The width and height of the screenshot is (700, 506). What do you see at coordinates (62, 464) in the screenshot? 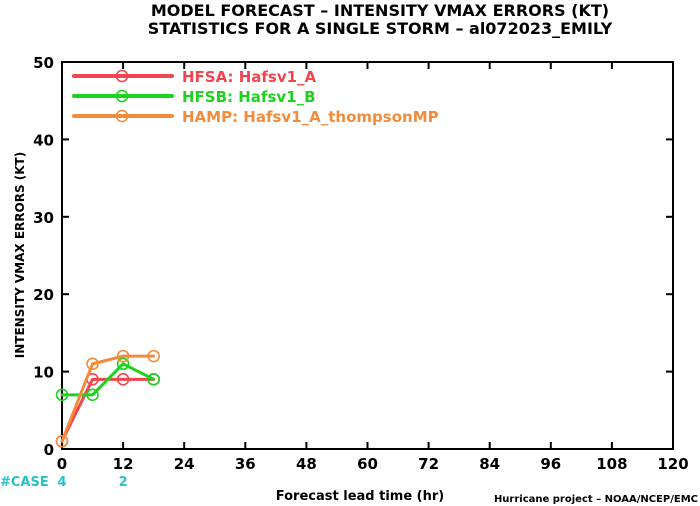
I see `x-tick-label: 0` at bounding box center [62, 464].